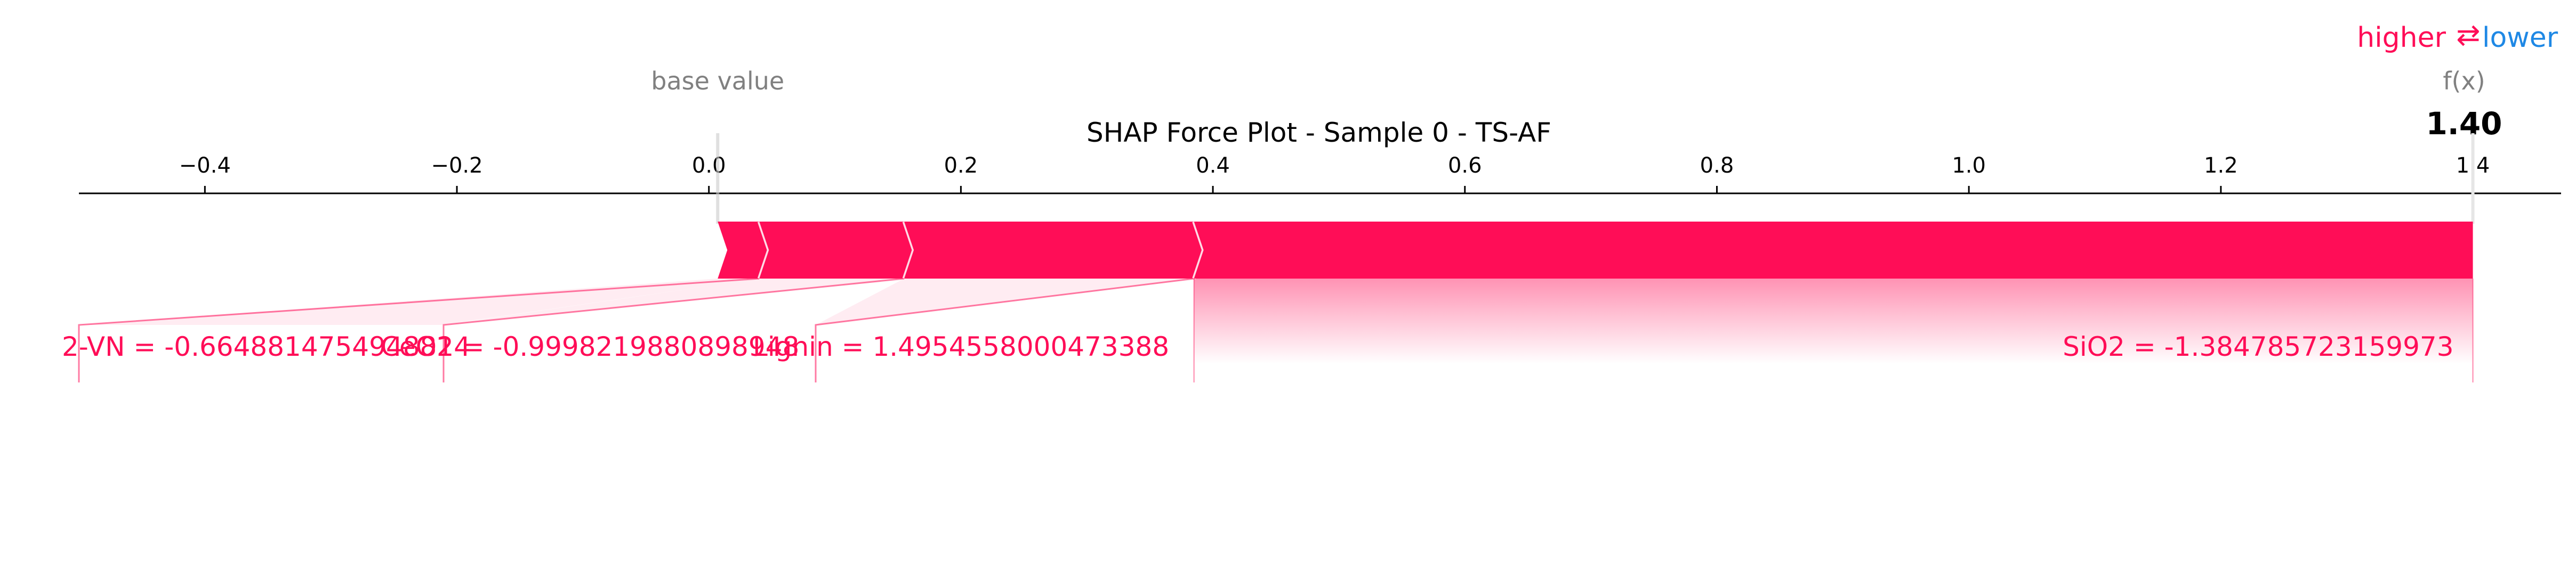 The width and height of the screenshot is (2576, 579). Describe the element at coordinates (2464, 124) in the screenshot. I see `output-value: 1.40` at that location.